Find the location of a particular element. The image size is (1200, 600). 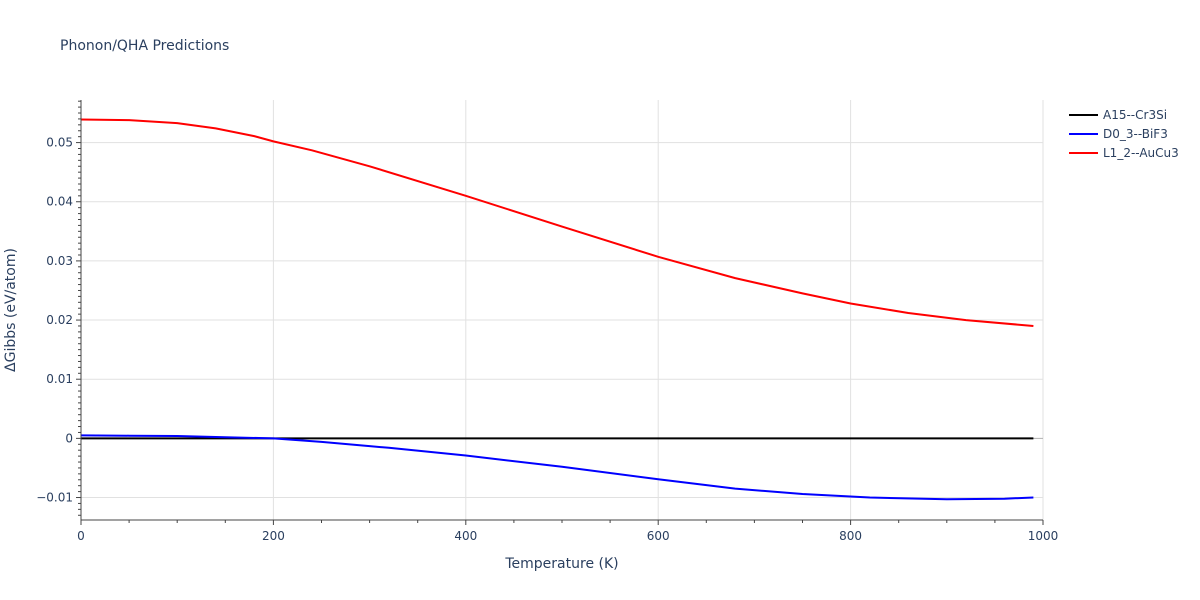

y-tick-label: 0.05 is located at coordinates (59, 143).